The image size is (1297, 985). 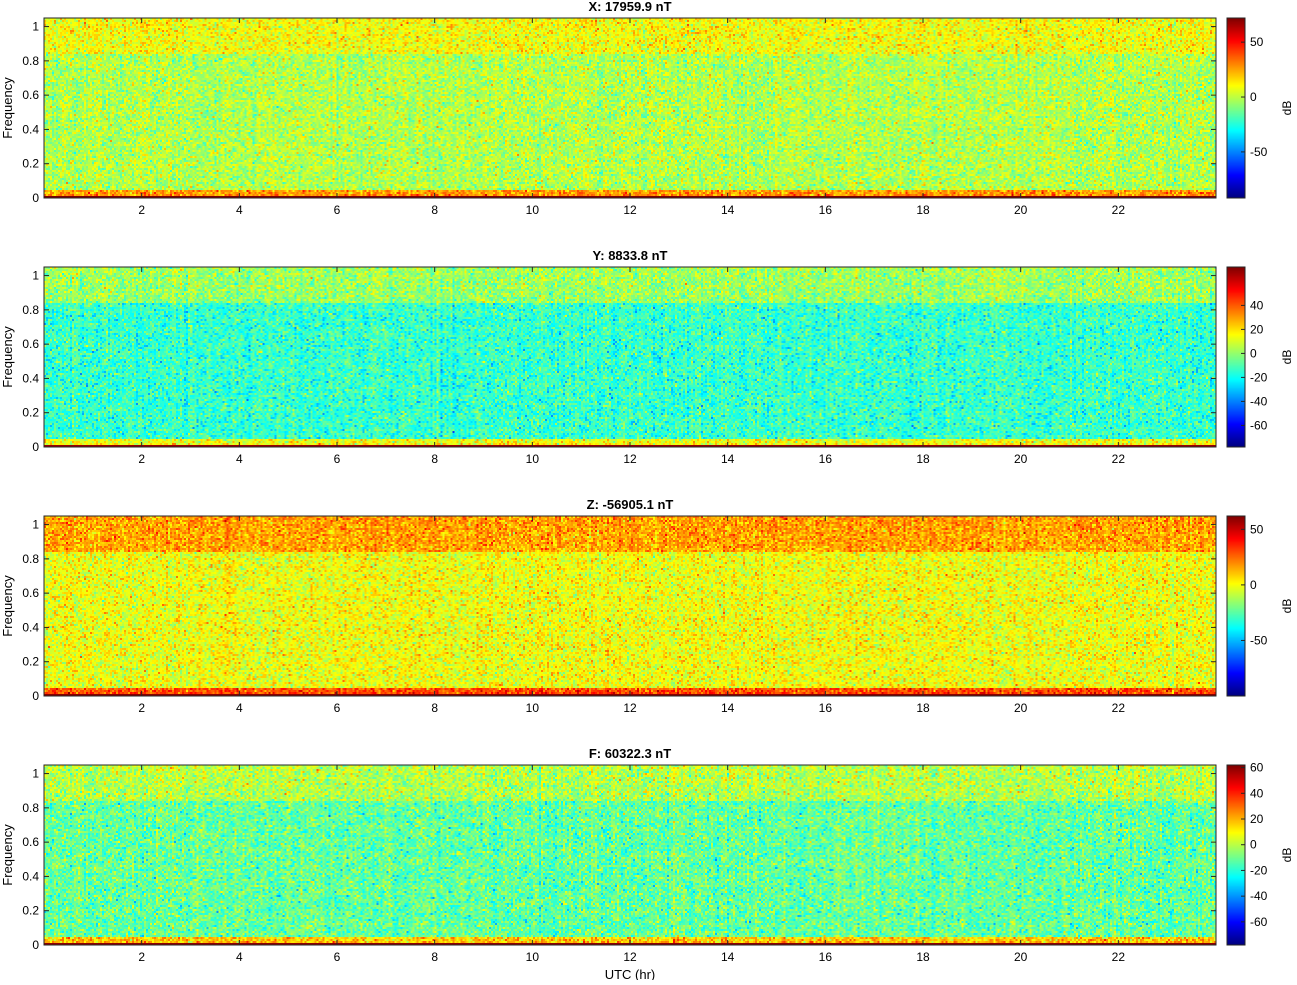 I want to click on x-axis-label: UTC (hr), so click(x=630, y=973).